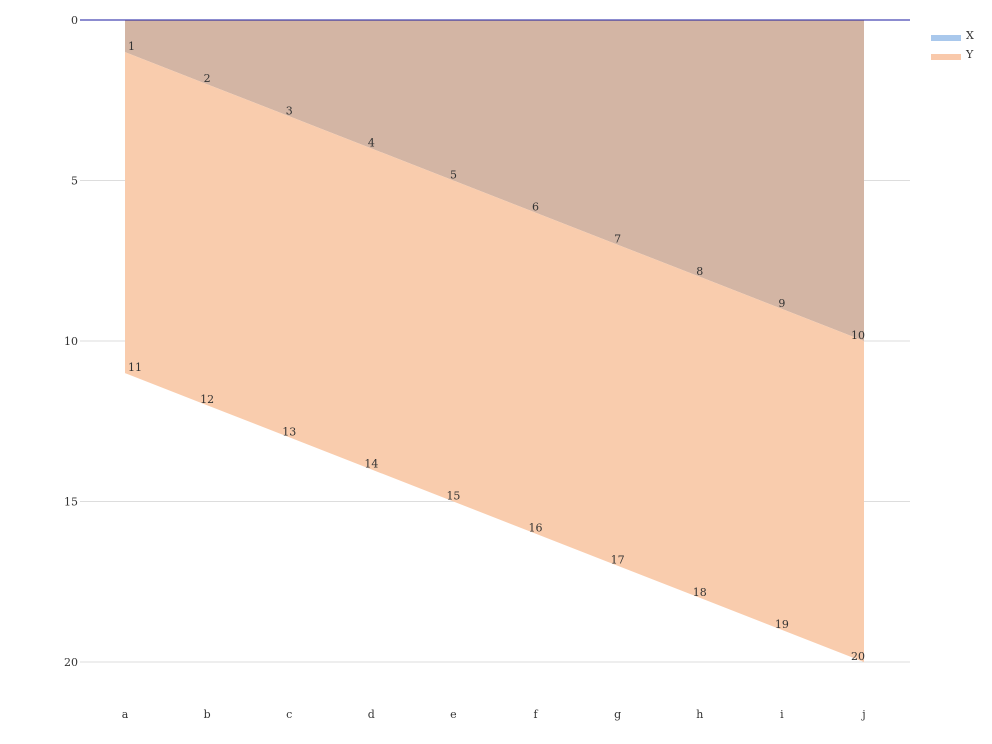 This screenshot has width=992, height=744. I want to click on y-tick-label: 20, so click(71, 662).